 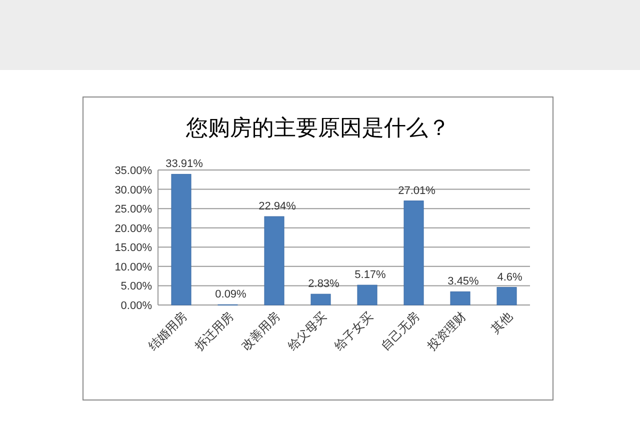 I want to click on x-tick-label: 自己无房, so click(x=400, y=331).